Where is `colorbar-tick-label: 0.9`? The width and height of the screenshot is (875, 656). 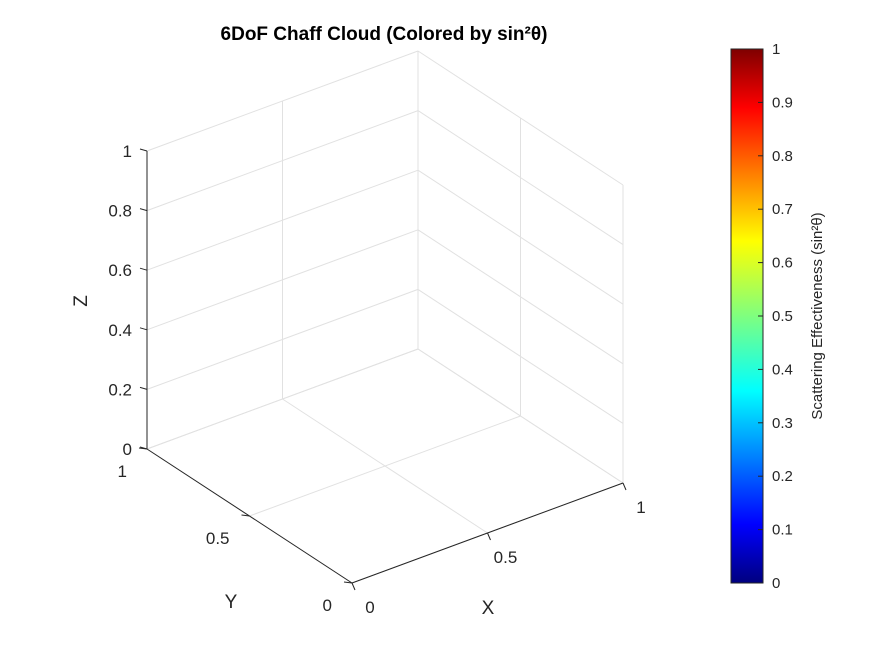
colorbar-tick-label: 0.9 is located at coordinates (782, 102).